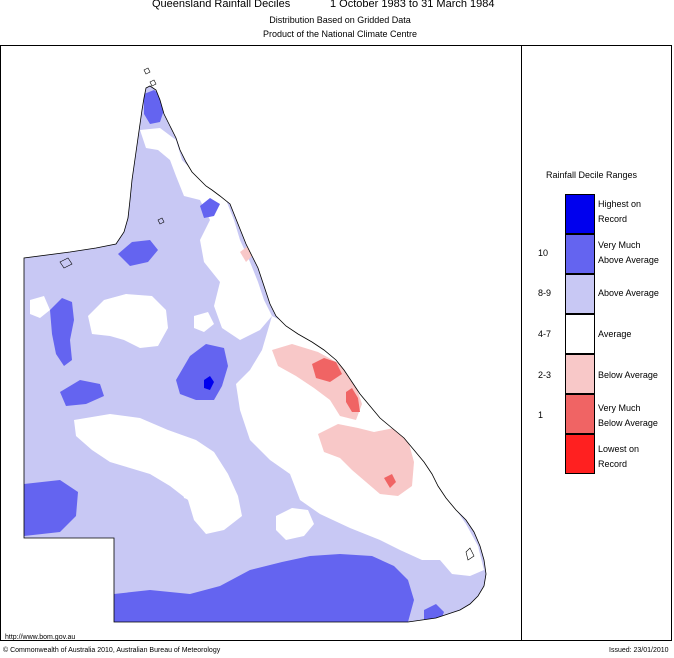 This screenshot has width=674, height=658. I want to click on legend-label-highest-line2: Record, so click(613, 219).